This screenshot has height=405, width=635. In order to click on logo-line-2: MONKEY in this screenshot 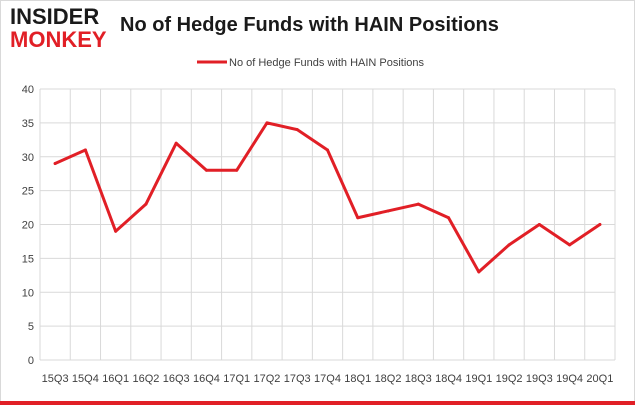, I will do `click(58, 39)`.